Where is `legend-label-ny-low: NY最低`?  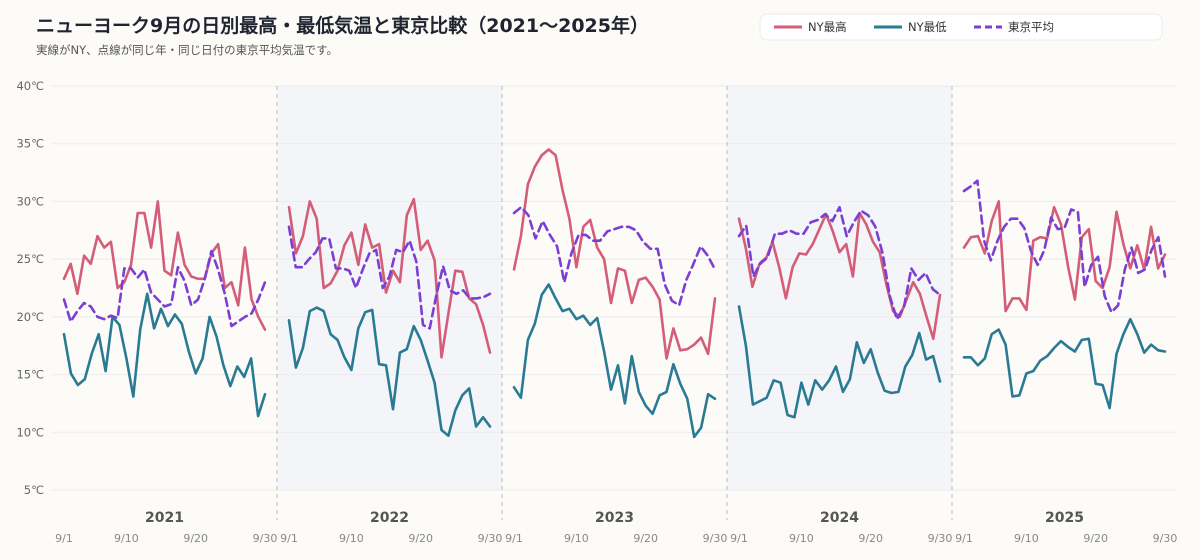
legend-label-ny-low: NY最低 is located at coordinates (927, 27).